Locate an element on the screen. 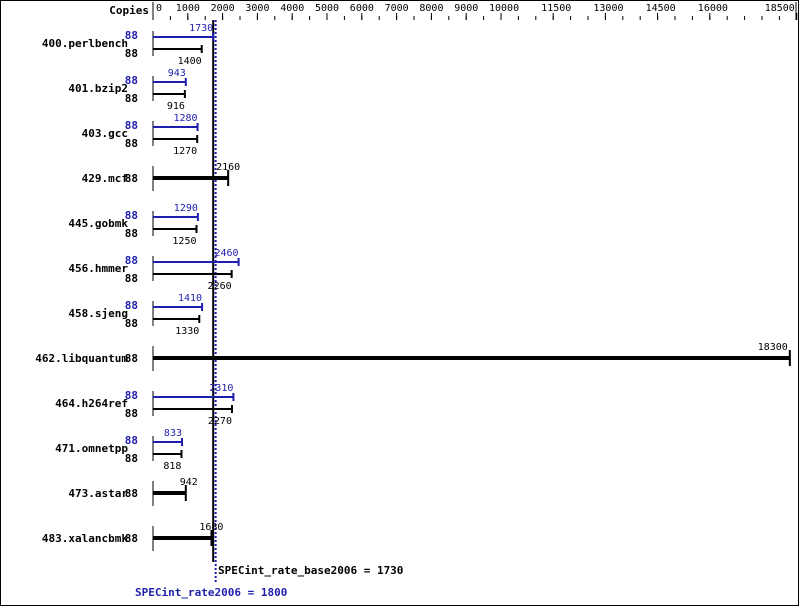 The height and width of the screenshot is (606, 799). axis-tick-label: 14500 is located at coordinates (661, 8).